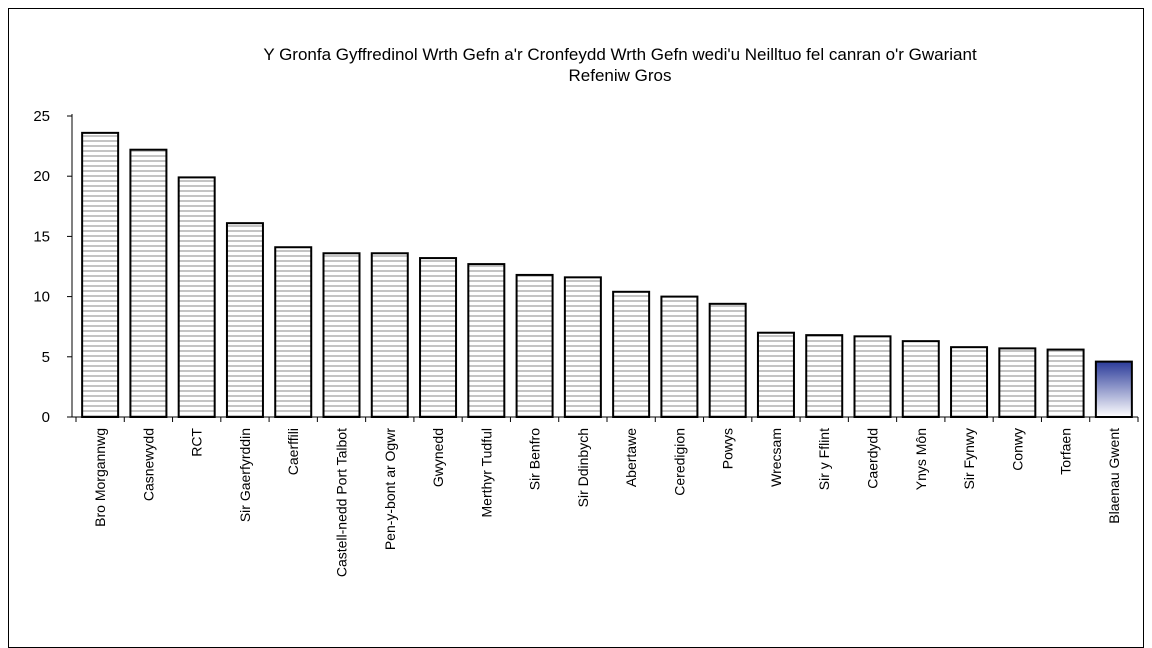  I want to click on y-tick-label: 20, so click(41, 176).